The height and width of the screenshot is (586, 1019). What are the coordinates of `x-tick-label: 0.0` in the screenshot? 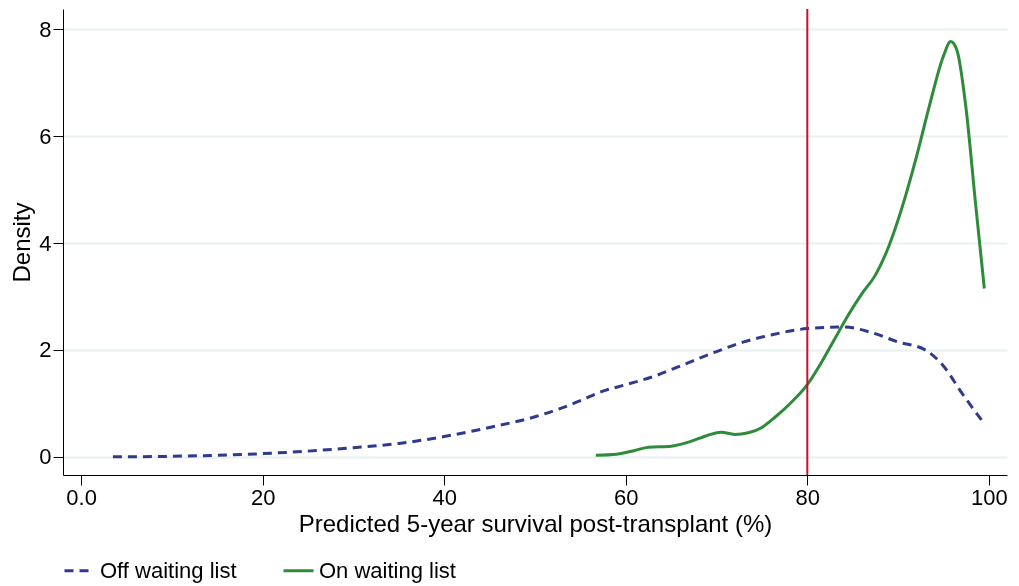 It's located at (81, 497).